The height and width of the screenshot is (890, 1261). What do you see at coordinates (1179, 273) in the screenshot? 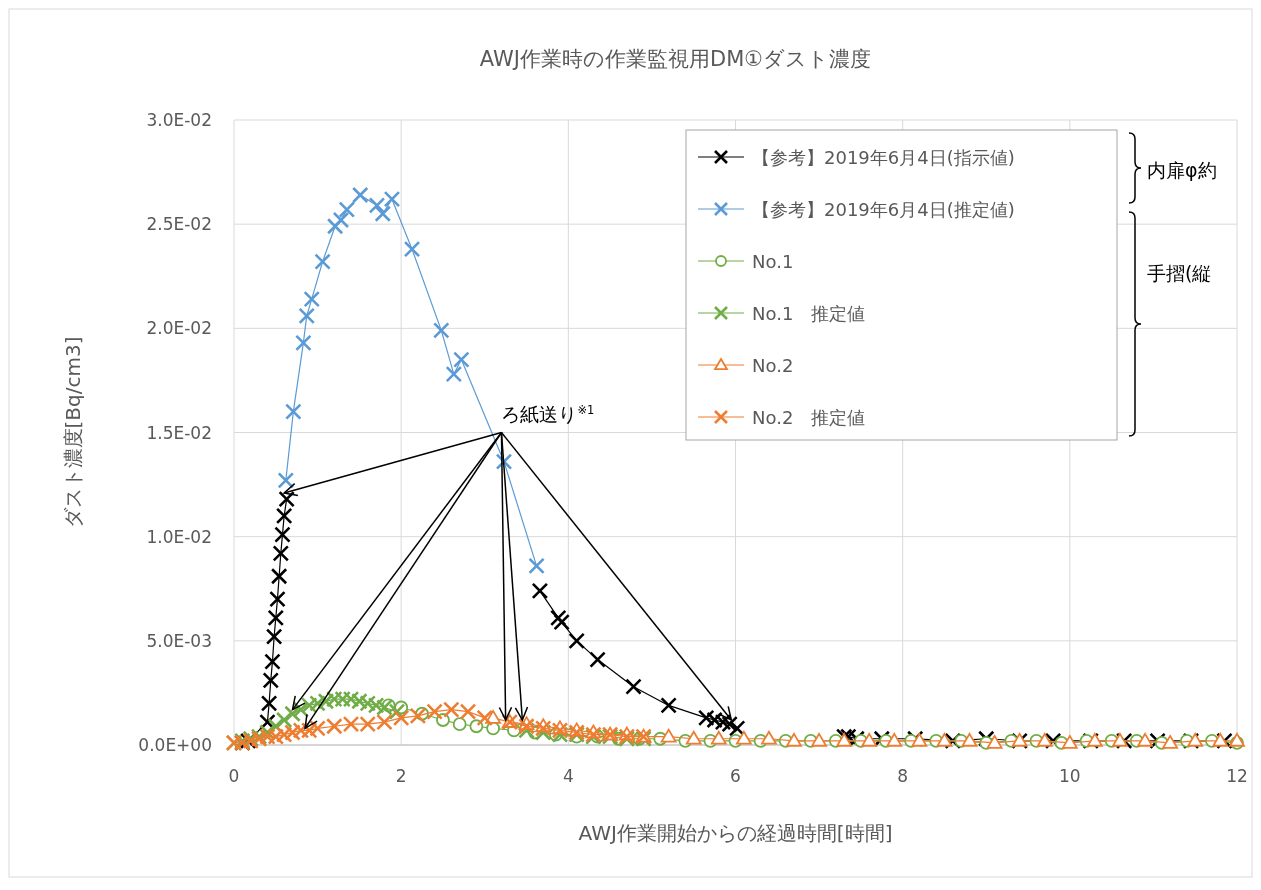
I see `annotation: 手摺(縦` at bounding box center [1179, 273].